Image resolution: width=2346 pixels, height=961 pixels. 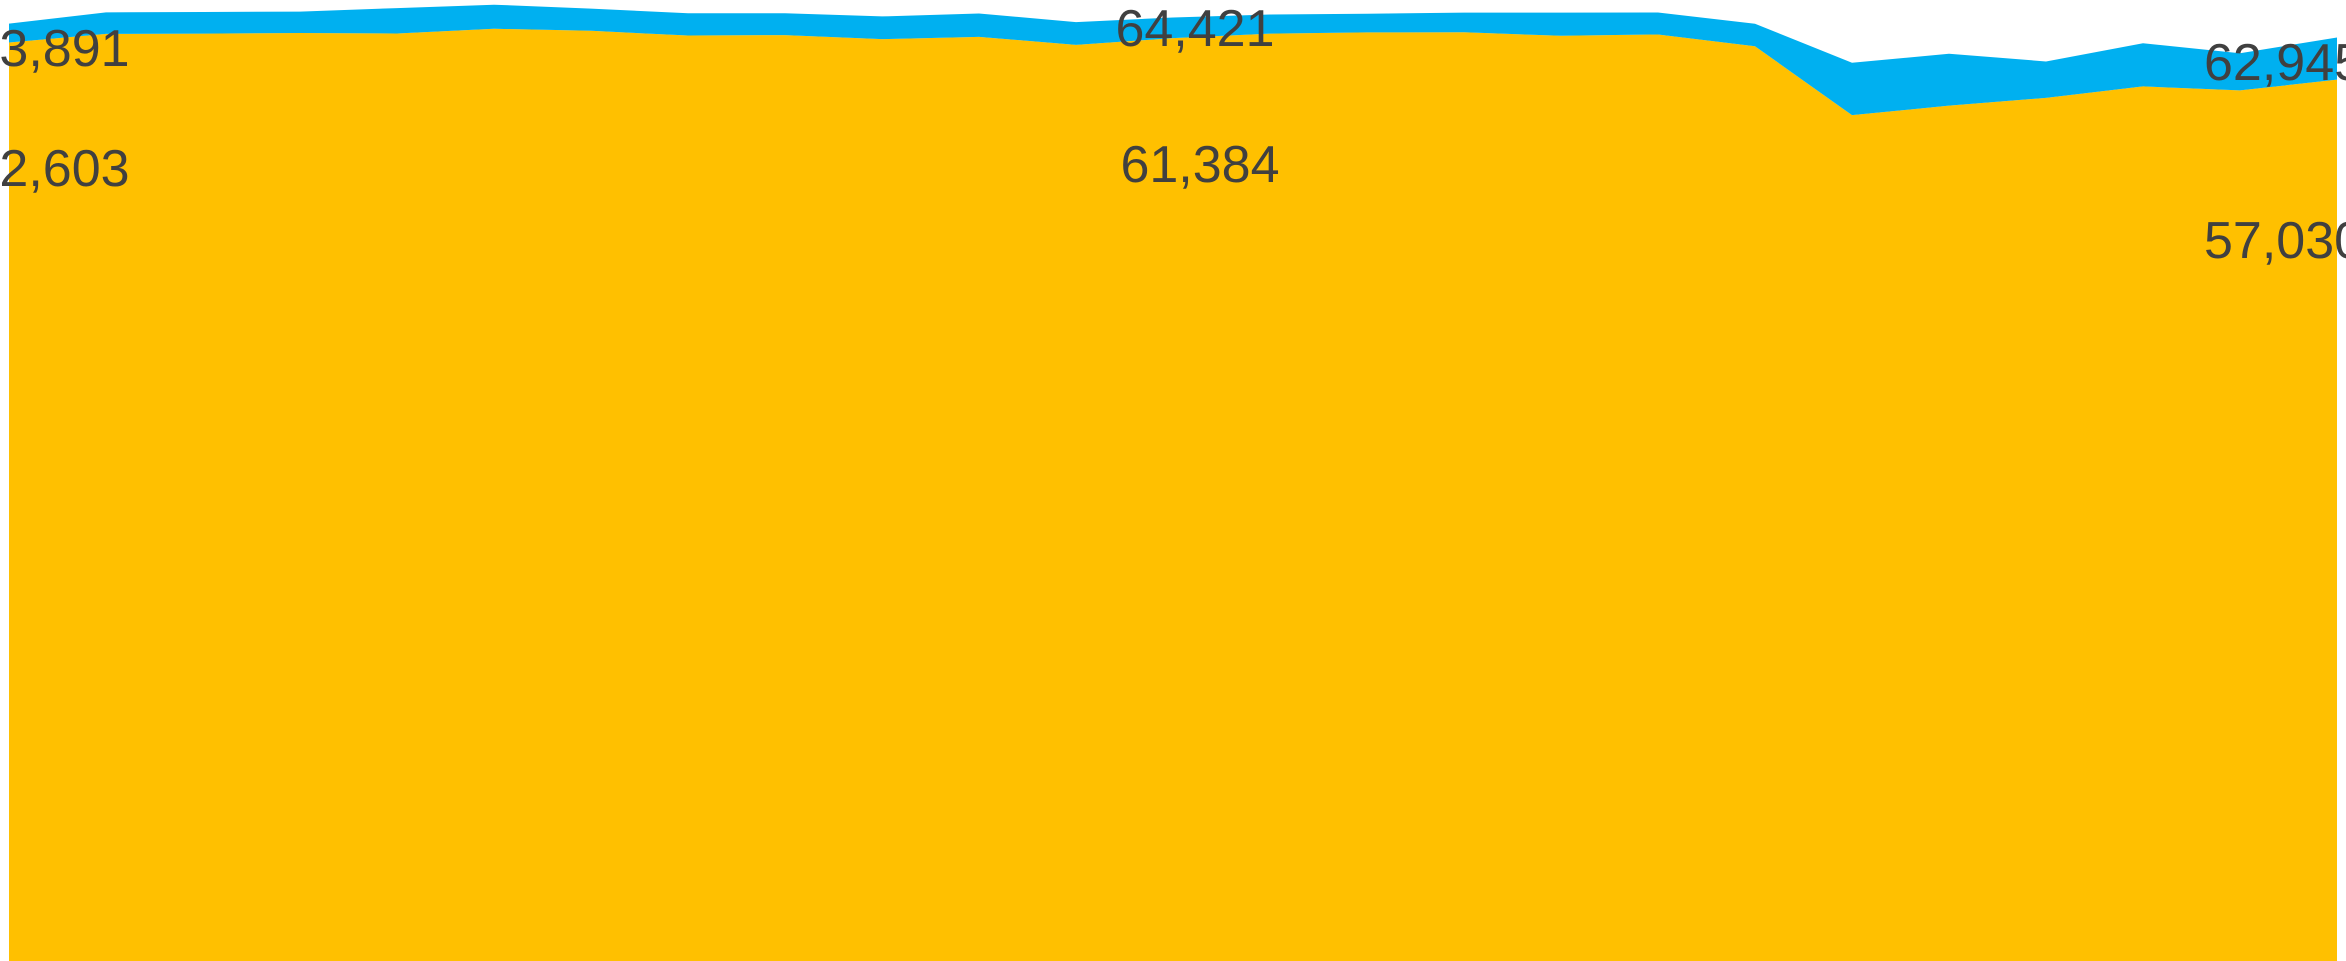 I want to click on data-label-mid-top: 64,421, so click(x=1194, y=29).